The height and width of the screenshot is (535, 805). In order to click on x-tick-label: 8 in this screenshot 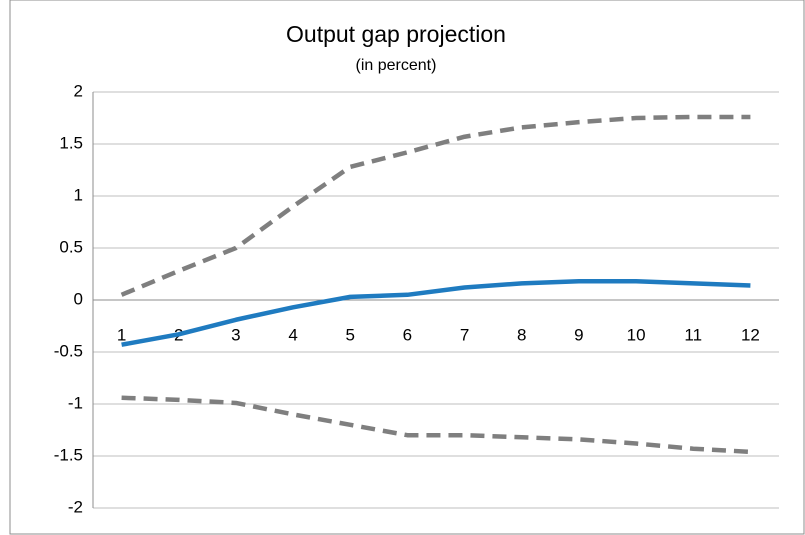, I will do `click(521, 334)`.